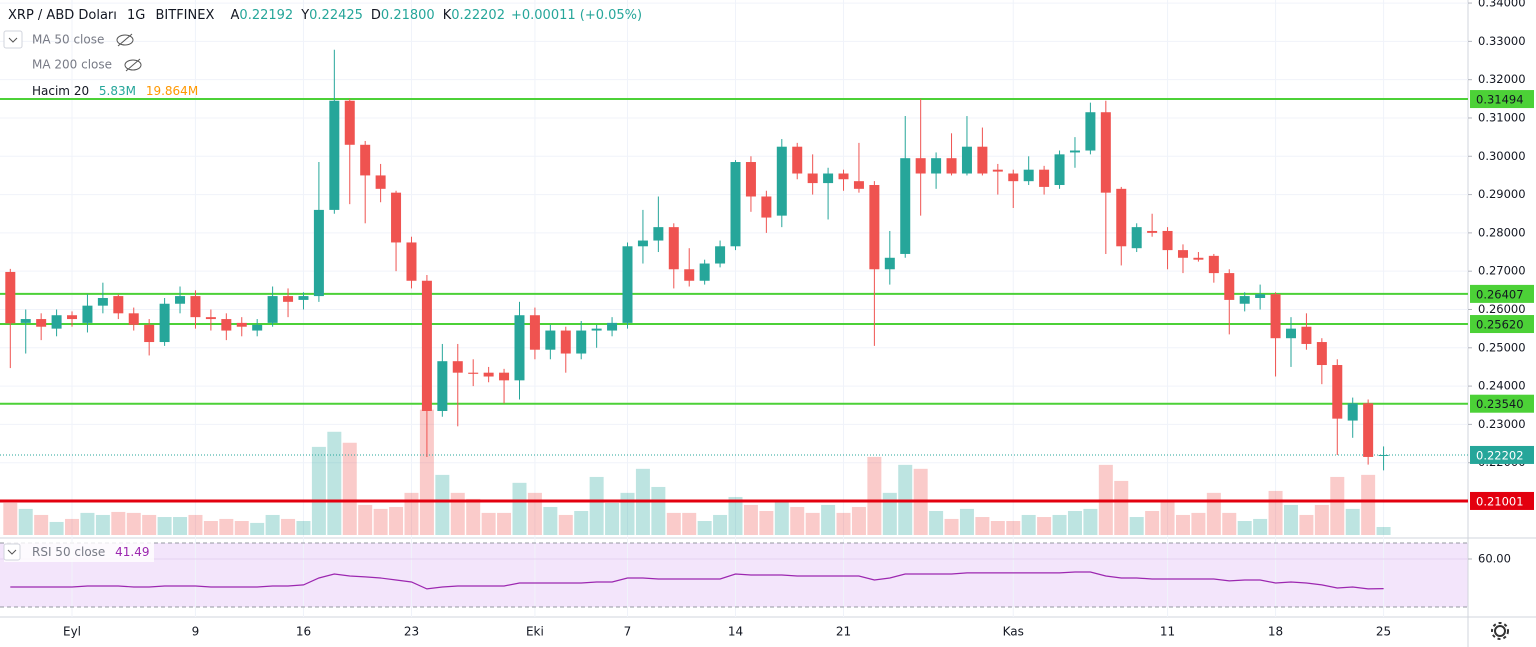 Image resolution: width=1536 pixels, height=647 pixels. I want to click on volume-value: 5.83M, so click(117, 91).